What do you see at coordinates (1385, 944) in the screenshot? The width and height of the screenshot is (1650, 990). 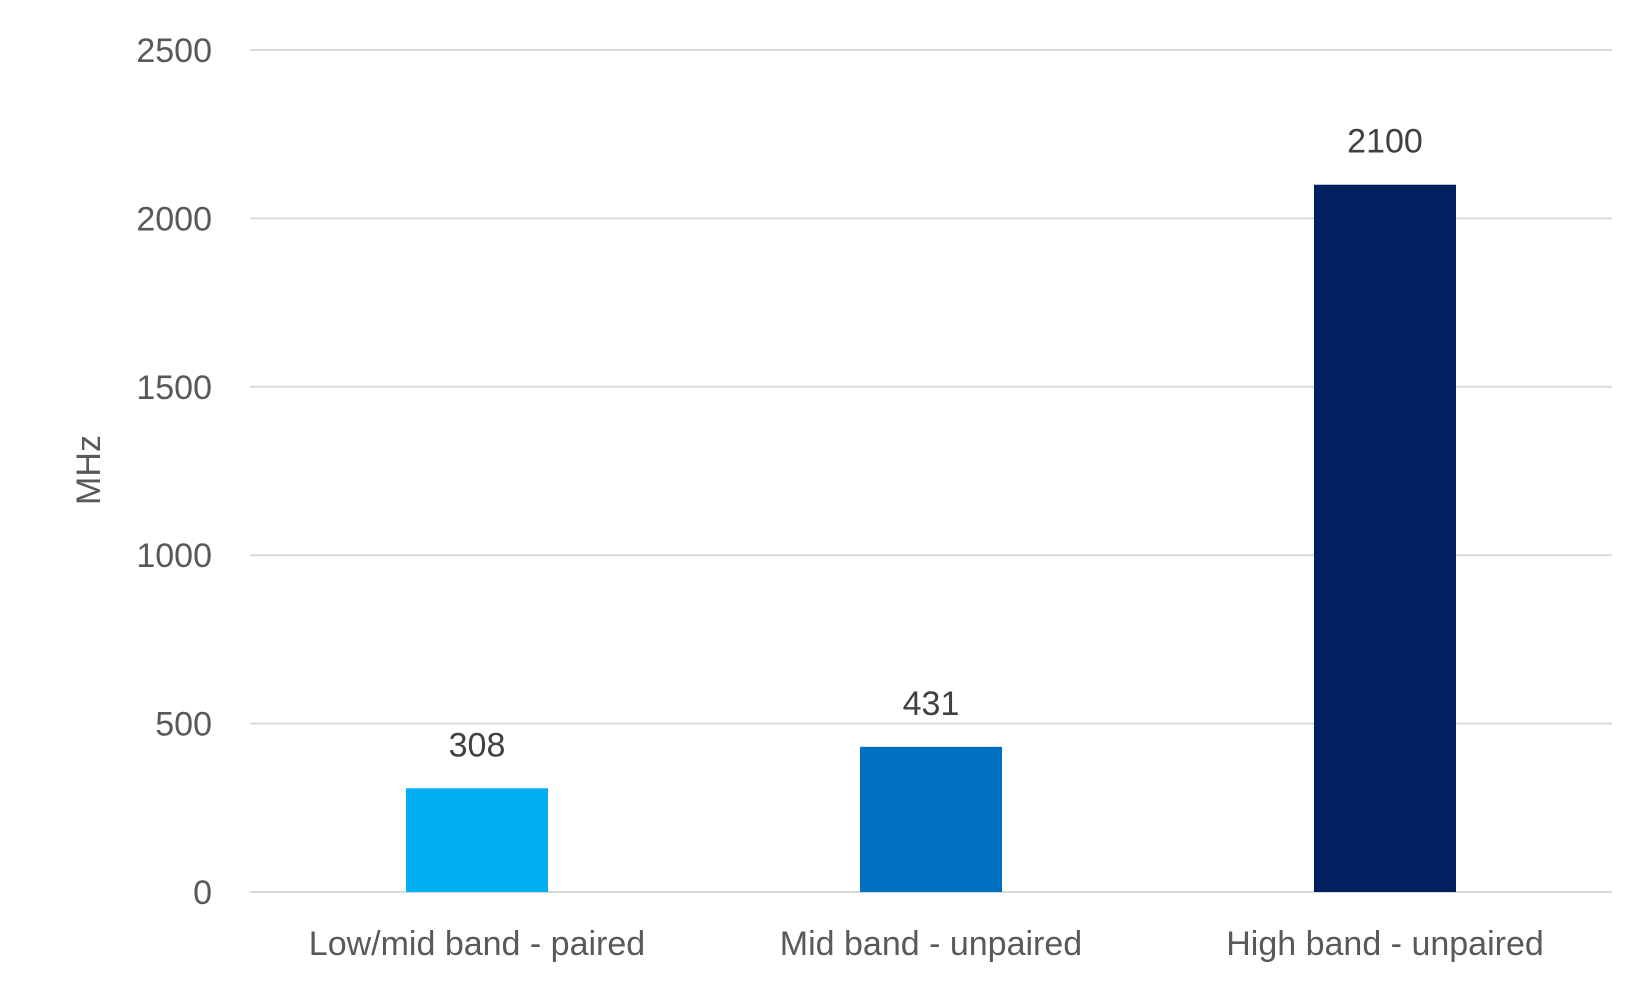 I see `x-category-label: High band - unpaired` at bounding box center [1385, 944].